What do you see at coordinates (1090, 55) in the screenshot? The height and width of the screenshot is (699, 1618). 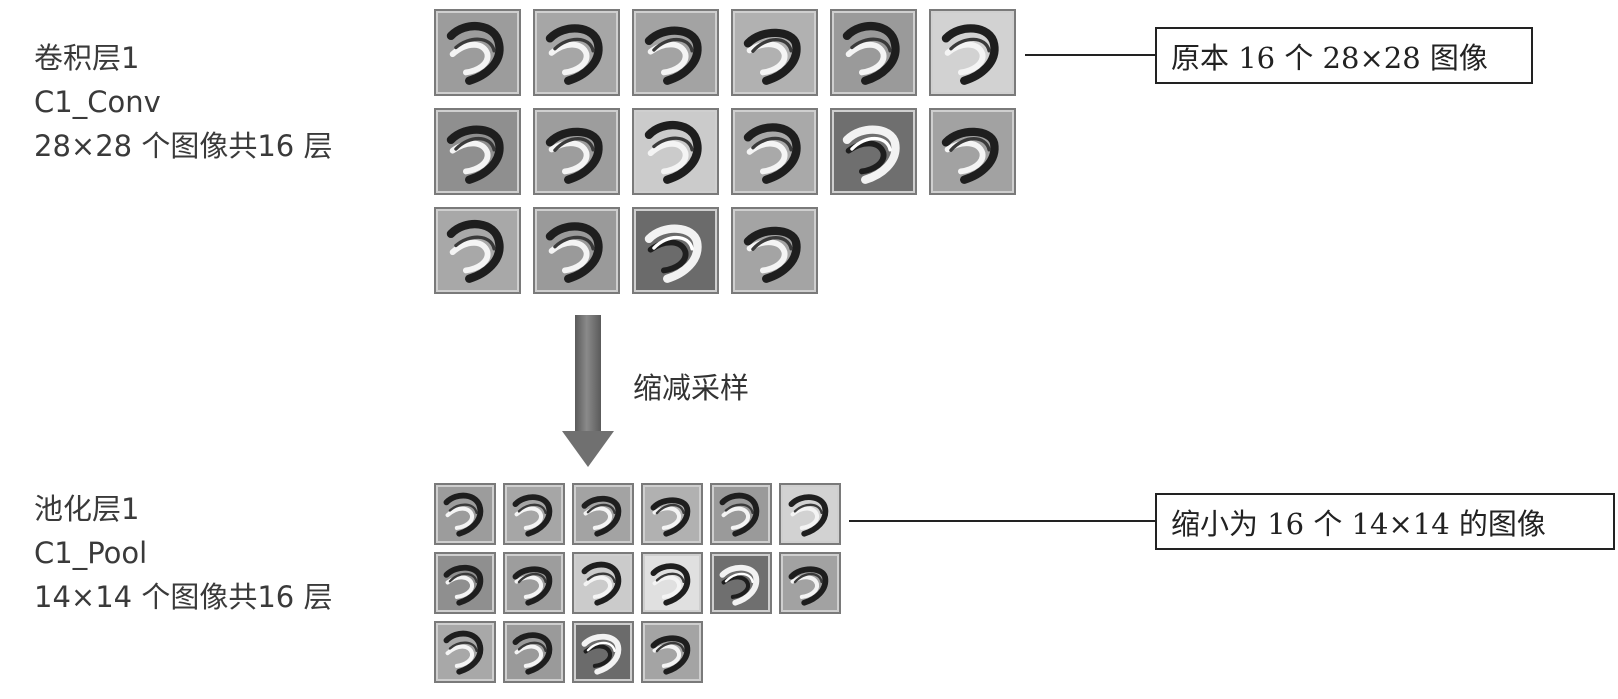 I see `conv-leader-line` at bounding box center [1090, 55].